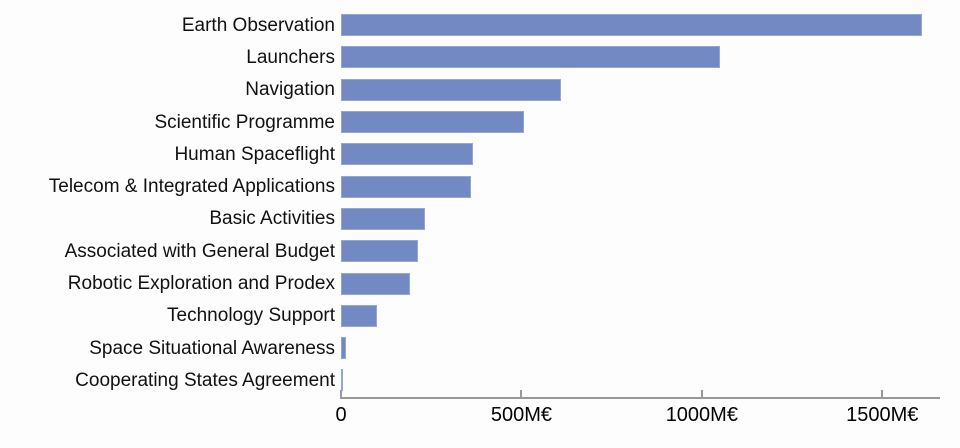 The image size is (960, 448). What do you see at coordinates (244, 122) in the screenshot?
I see `category-label: Scientific Programme` at bounding box center [244, 122].